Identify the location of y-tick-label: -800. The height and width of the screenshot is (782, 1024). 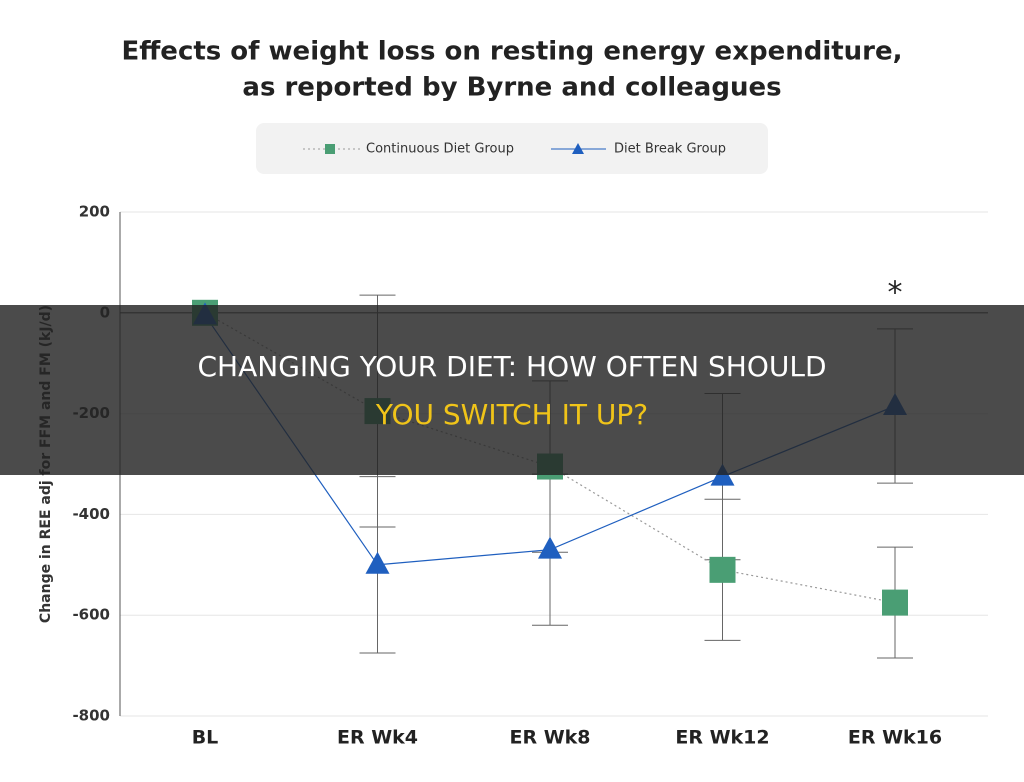
(91, 716).